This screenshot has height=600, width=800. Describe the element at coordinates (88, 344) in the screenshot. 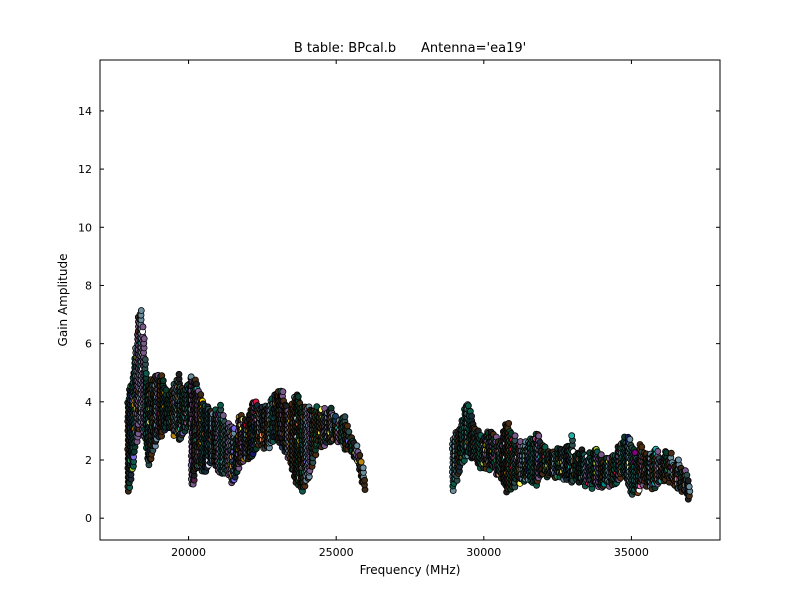

I see `y-tick-label: 6` at that location.